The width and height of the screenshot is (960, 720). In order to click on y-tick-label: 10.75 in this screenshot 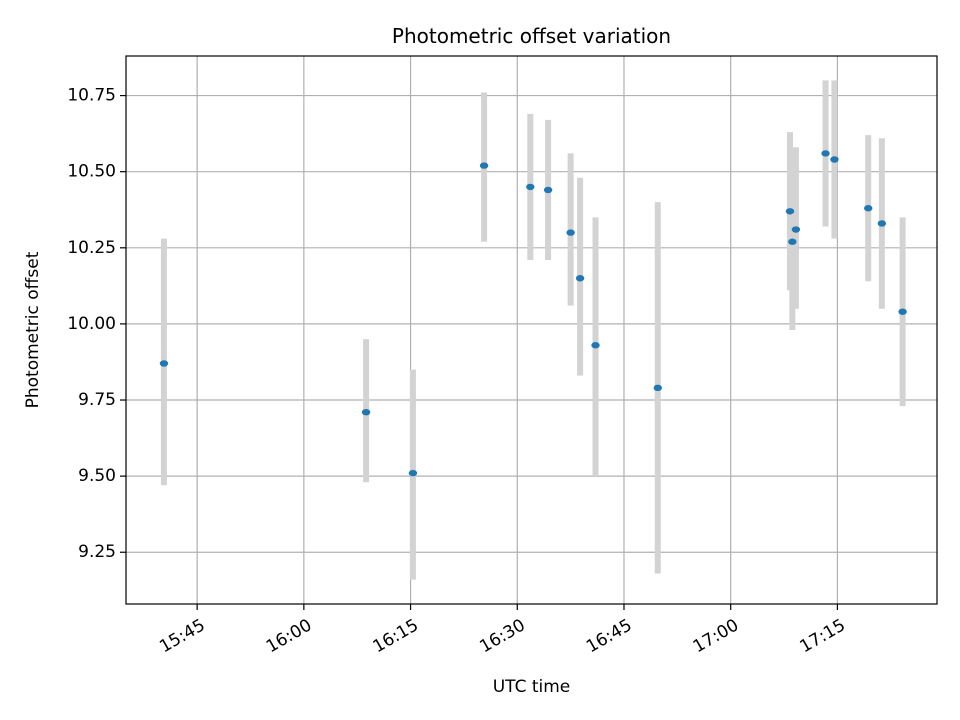, I will do `click(91, 96)`.